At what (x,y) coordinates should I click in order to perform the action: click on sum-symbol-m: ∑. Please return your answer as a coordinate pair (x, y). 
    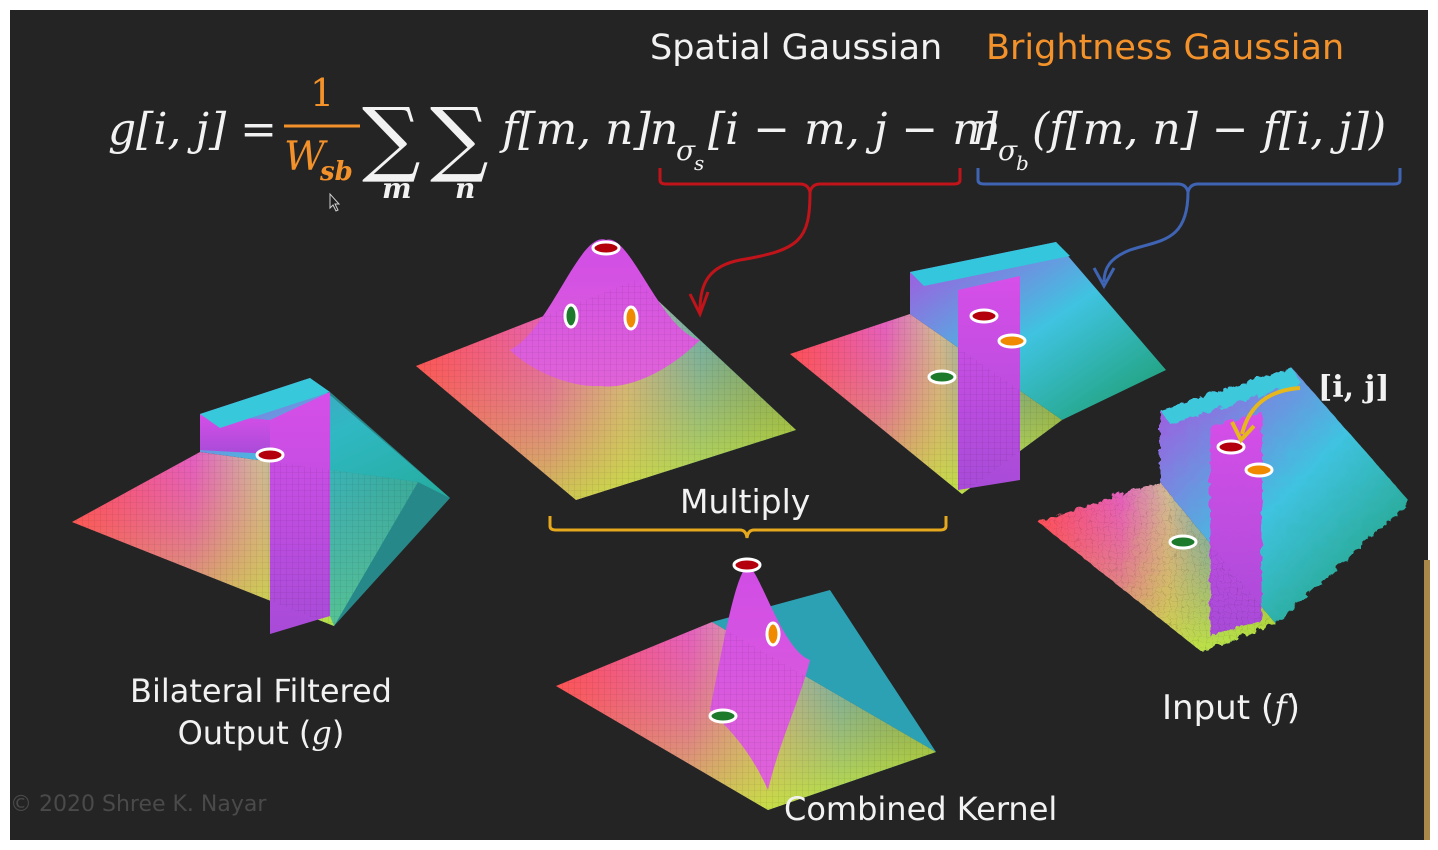
    Looking at the image, I should click on (391, 138).